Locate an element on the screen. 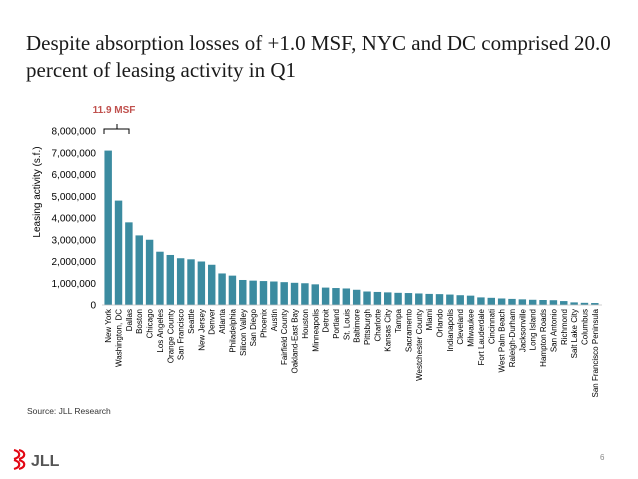 The height and width of the screenshot is (479, 638). source-note: Source: JLL Research is located at coordinates (69, 411).